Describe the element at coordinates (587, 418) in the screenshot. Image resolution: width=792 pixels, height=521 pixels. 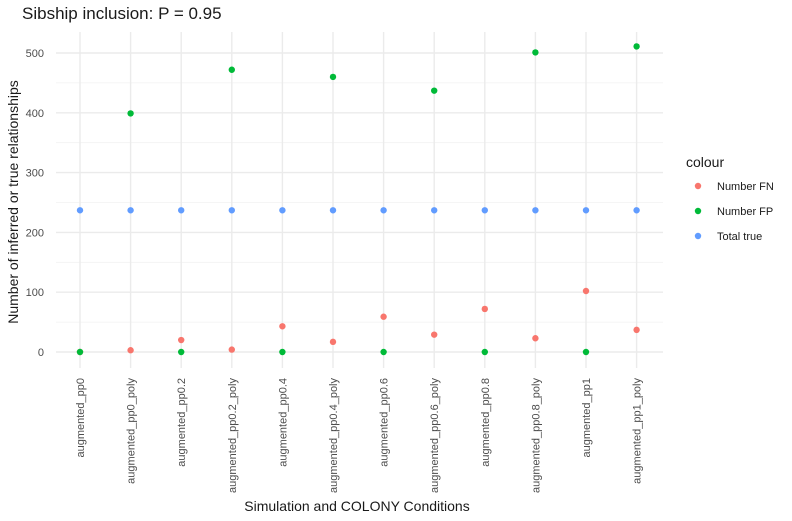
I see `x-tick-label: augmented_pp1` at that location.